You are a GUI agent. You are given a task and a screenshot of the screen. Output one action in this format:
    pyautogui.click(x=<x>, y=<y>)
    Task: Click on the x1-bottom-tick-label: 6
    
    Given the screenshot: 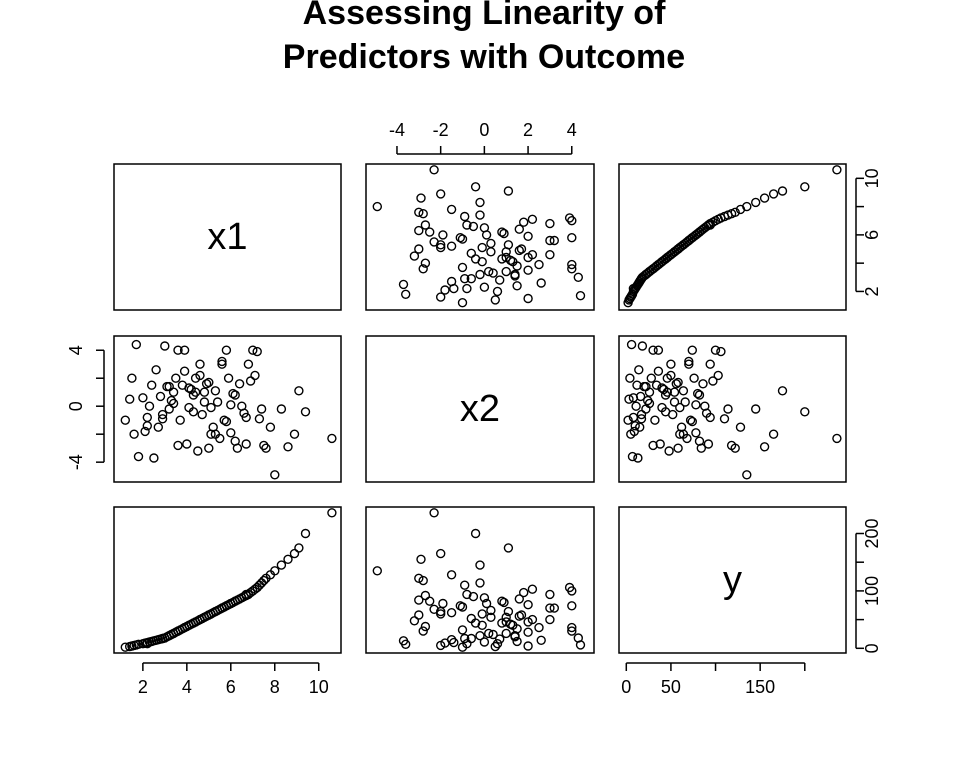 What is the action you would take?
    pyautogui.click(x=231, y=687)
    